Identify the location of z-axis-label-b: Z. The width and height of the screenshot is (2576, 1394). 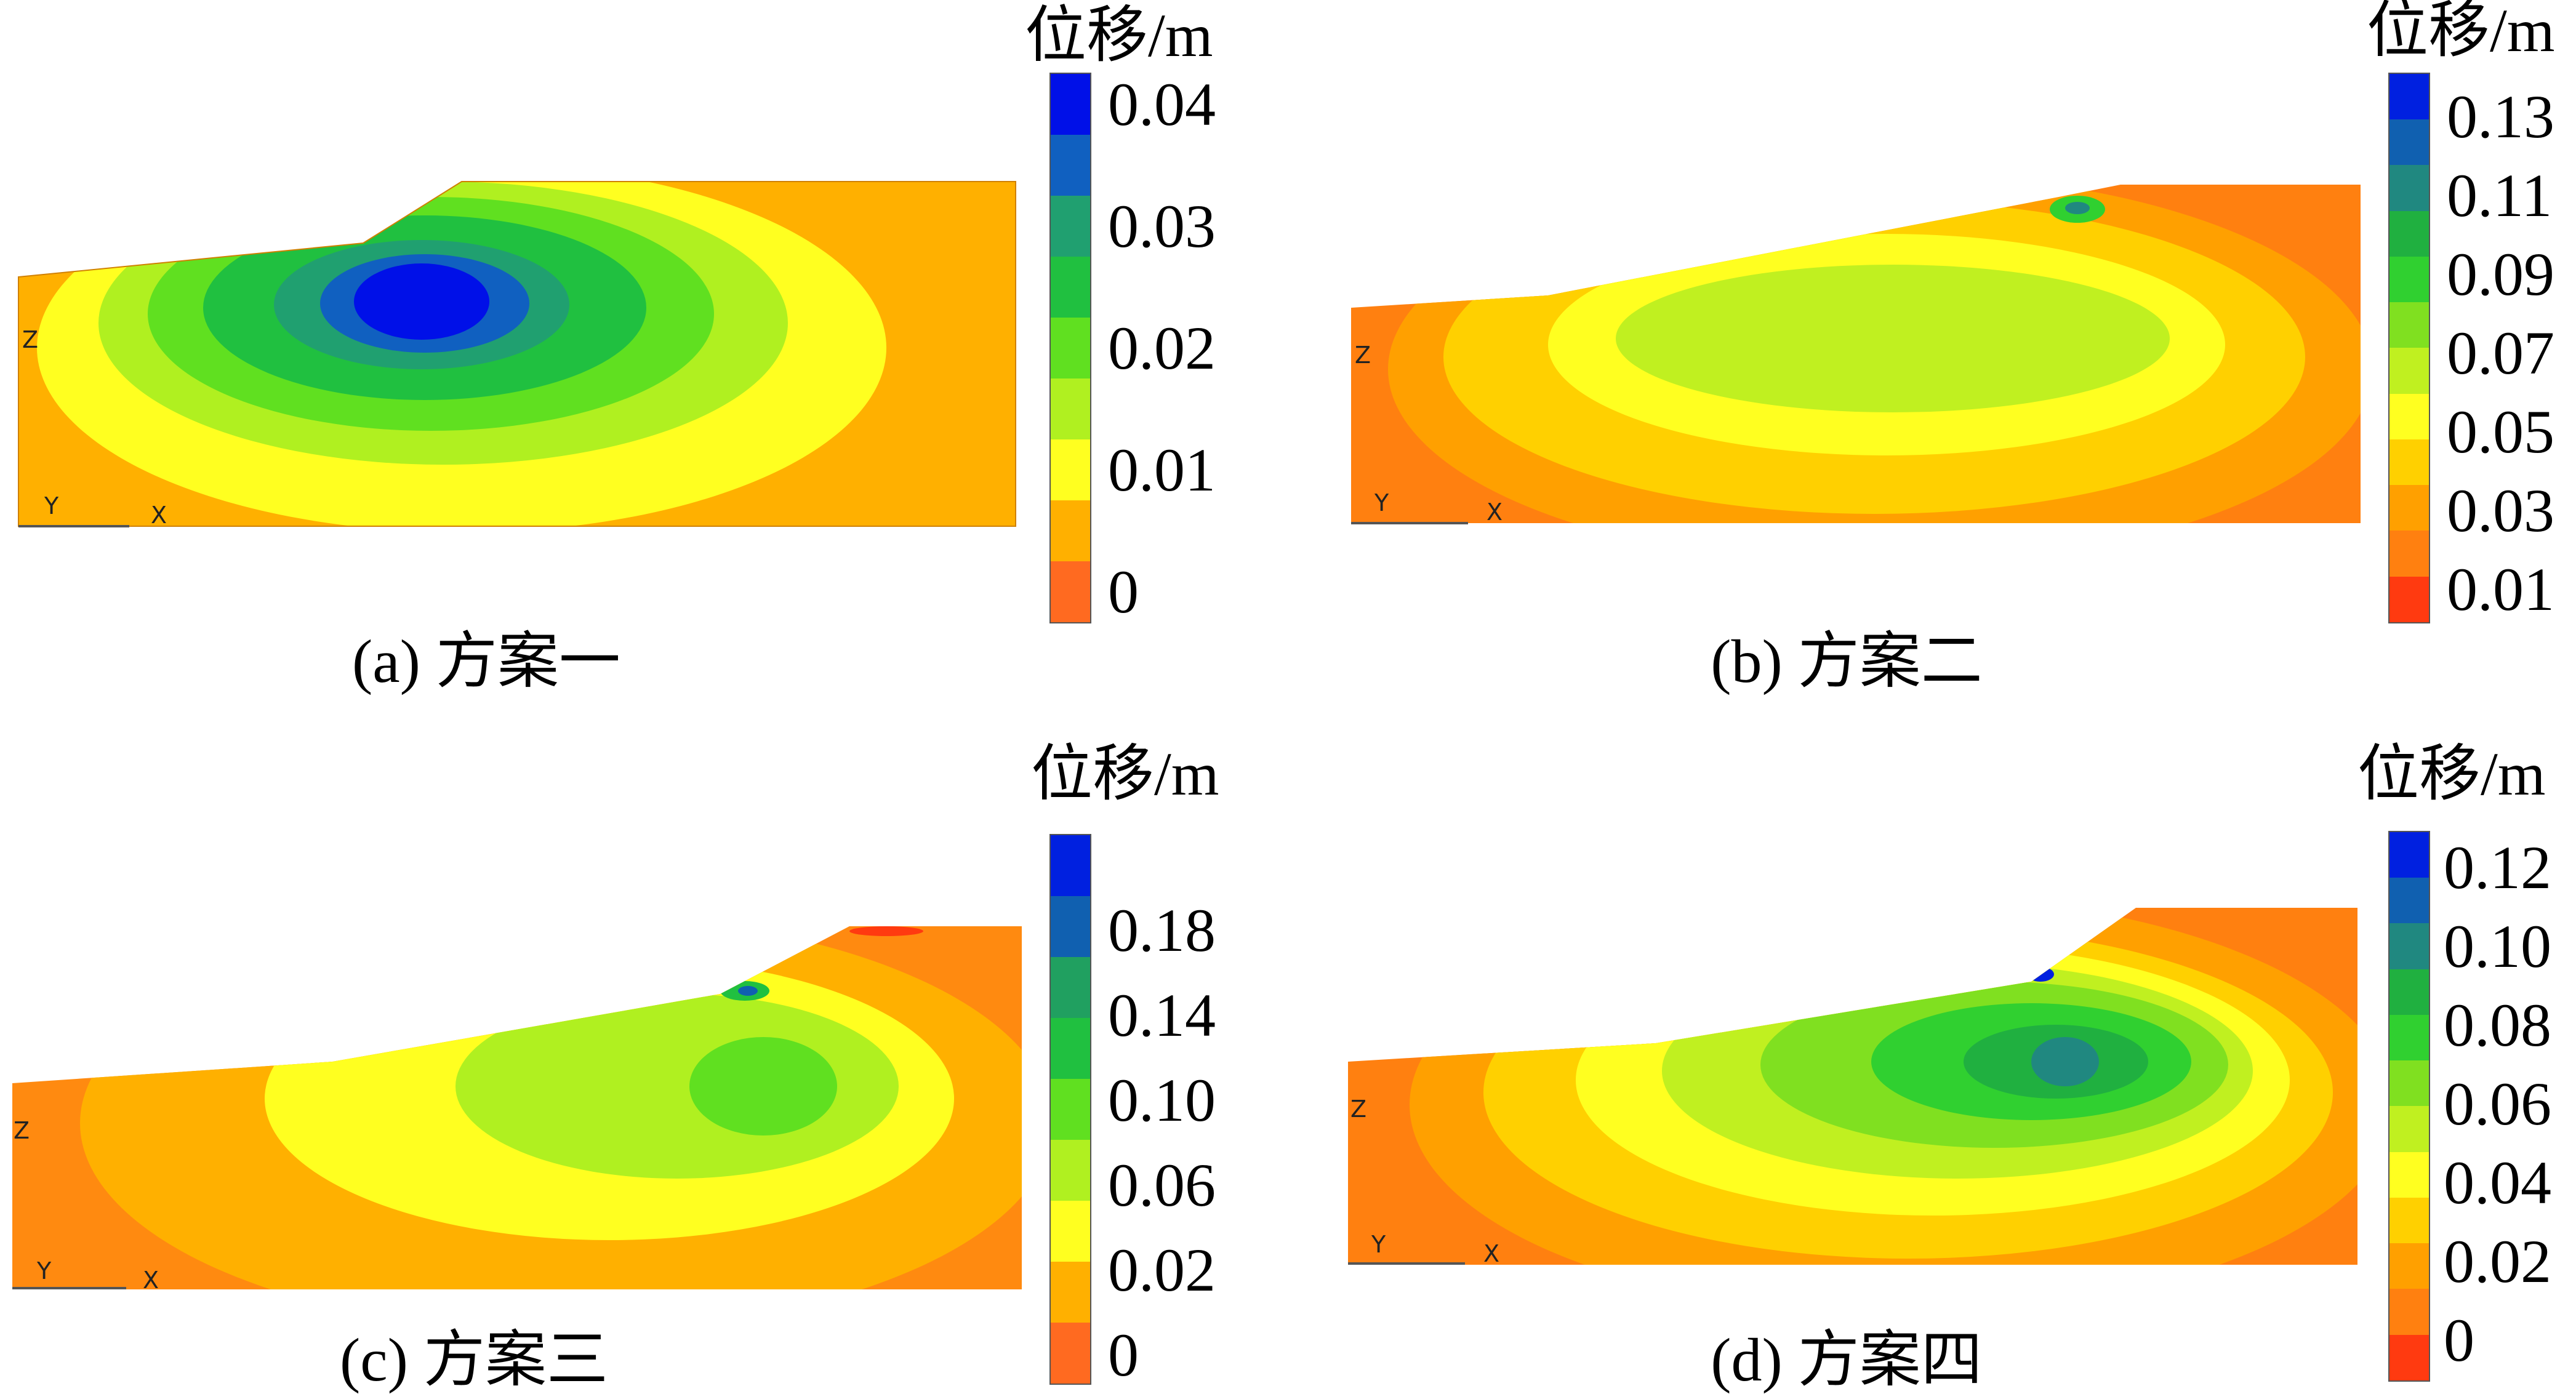
(1363, 355).